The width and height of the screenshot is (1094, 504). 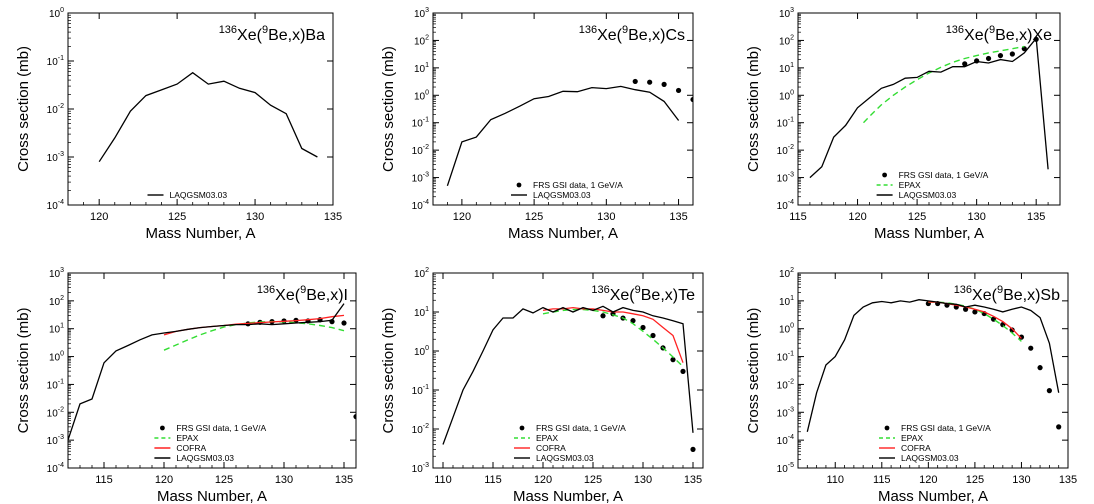 What do you see at coordinates (785, 123) in the screenshot?
I see `y-tick-label: 10⁻¹` at bounding box center [785, 123].